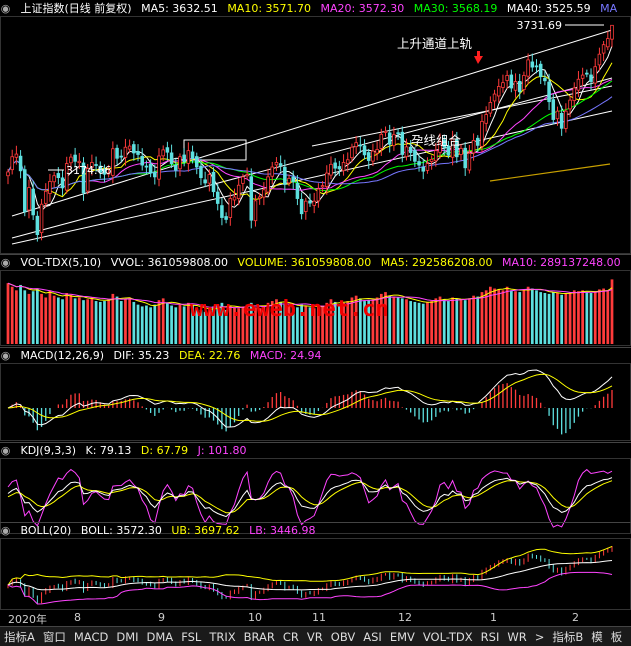 The width and height of the screenshot is (631, 646). I want to click on channel-upper-annotation: 上升通道上轨, so click(435, 43).